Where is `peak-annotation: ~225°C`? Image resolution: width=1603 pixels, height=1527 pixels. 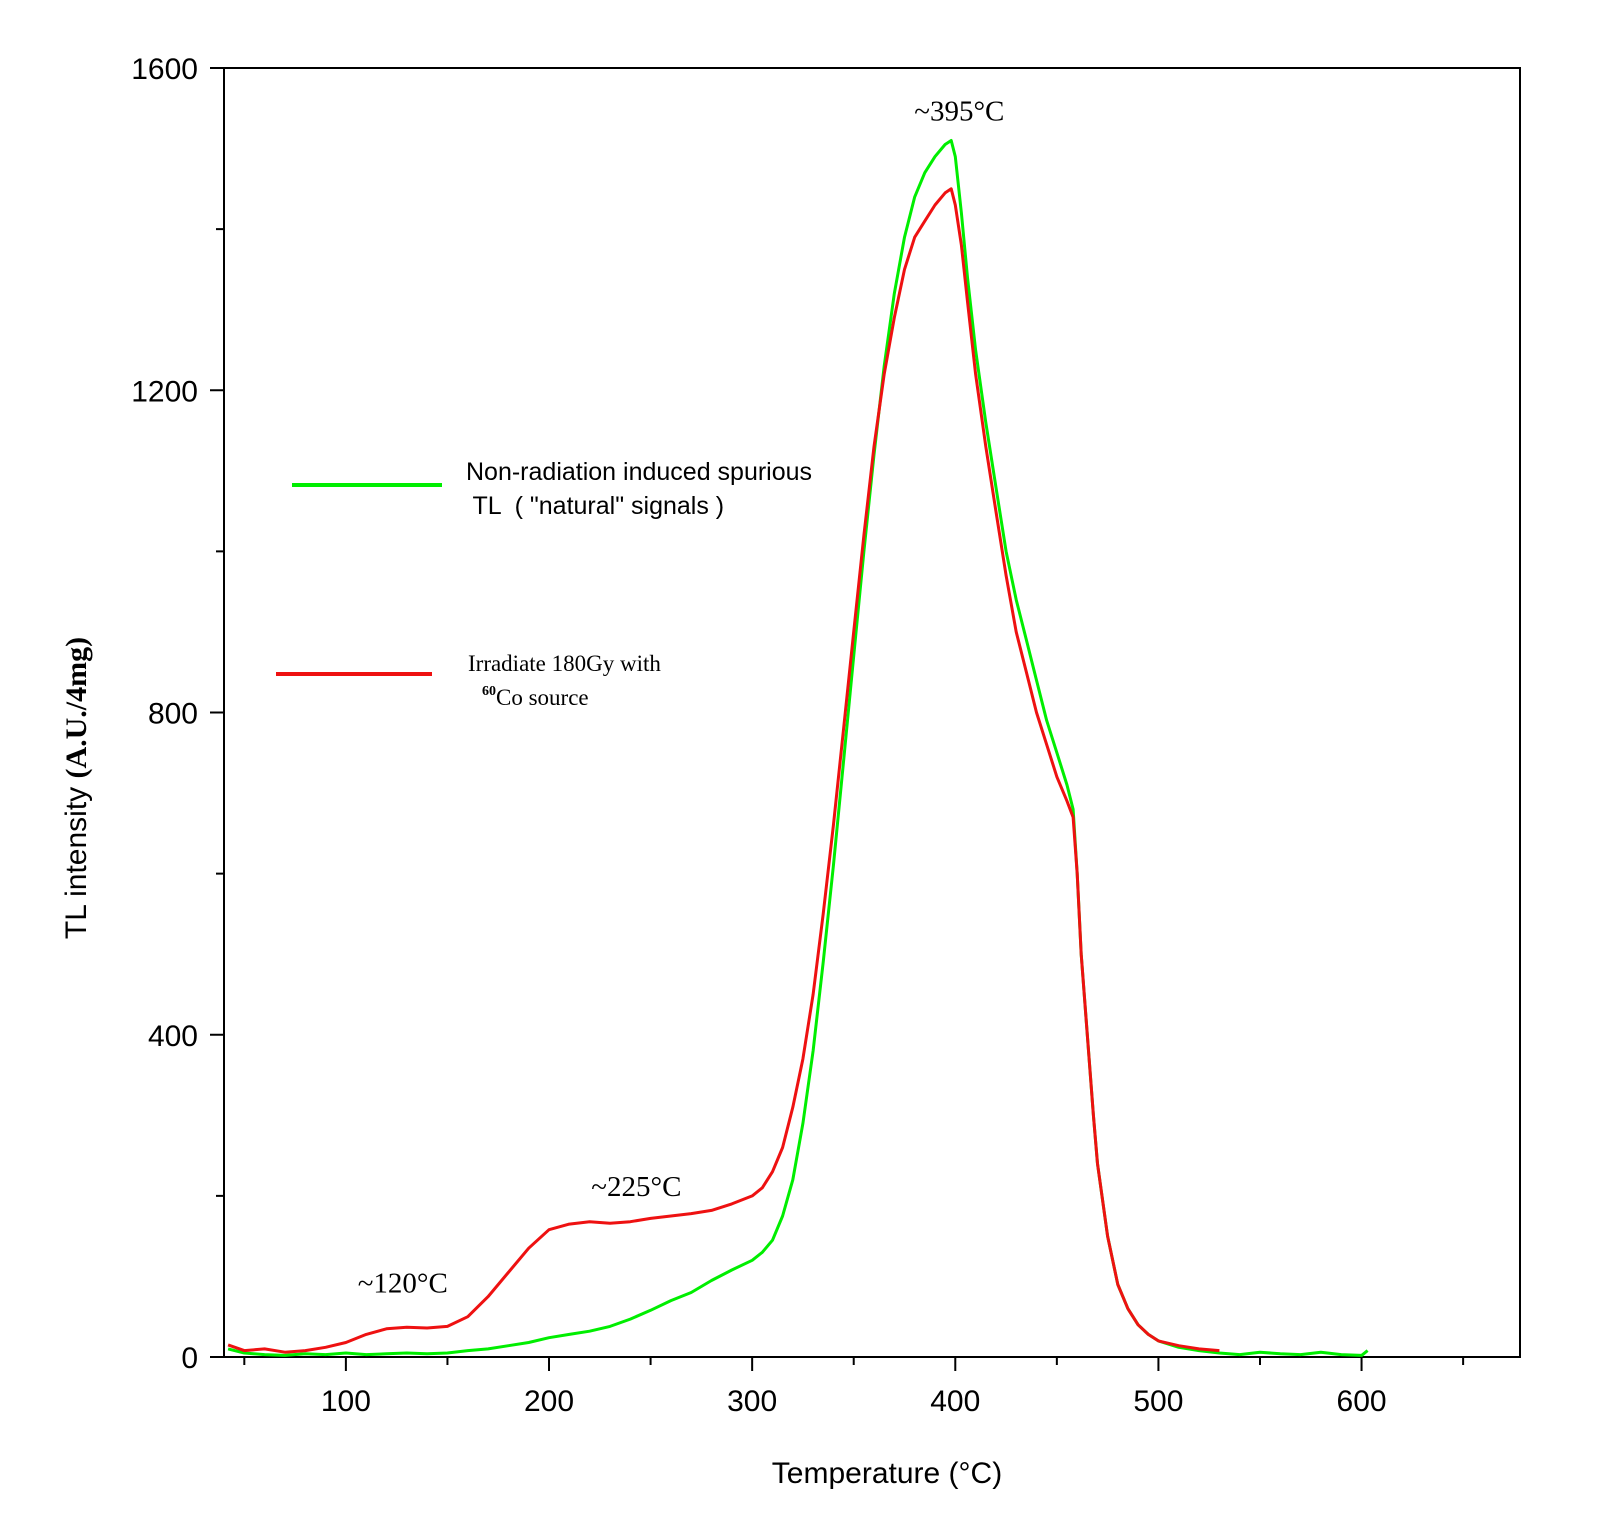
peak-annotation: ~225°C is located at coordinates (636, 1187).